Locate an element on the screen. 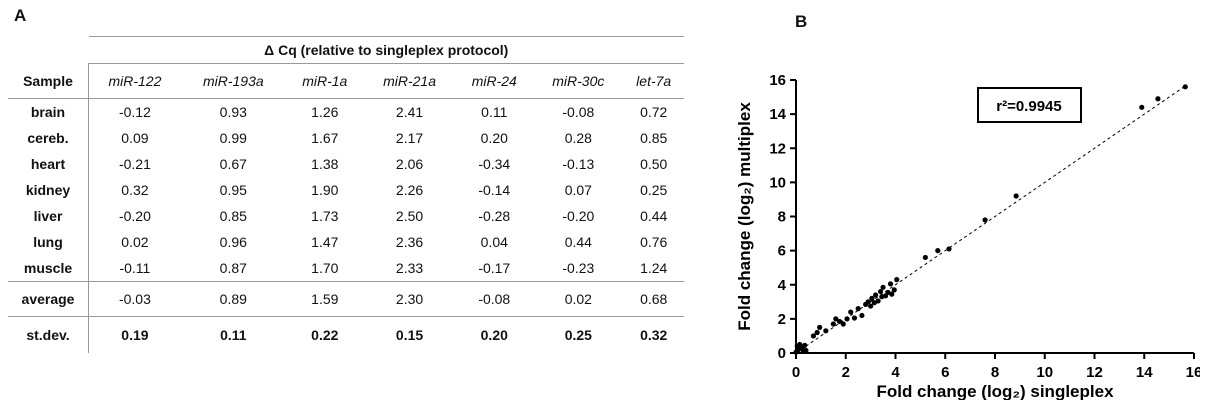 This screenshot has height=408, width=1208. value-cell: 0.09 is located at coordinates (135, 138).